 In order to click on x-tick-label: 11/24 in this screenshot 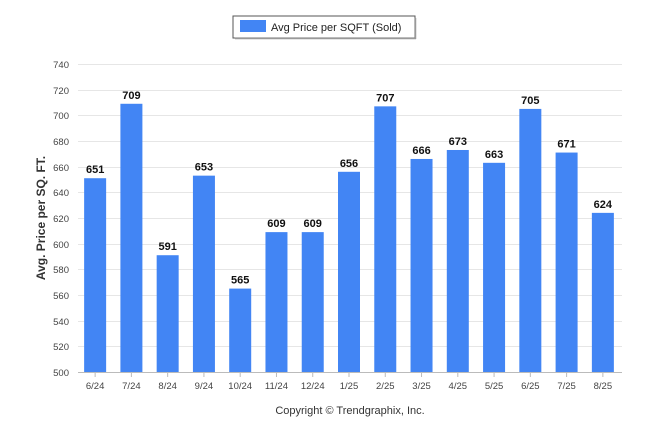, I will do `click(276, 386)`.